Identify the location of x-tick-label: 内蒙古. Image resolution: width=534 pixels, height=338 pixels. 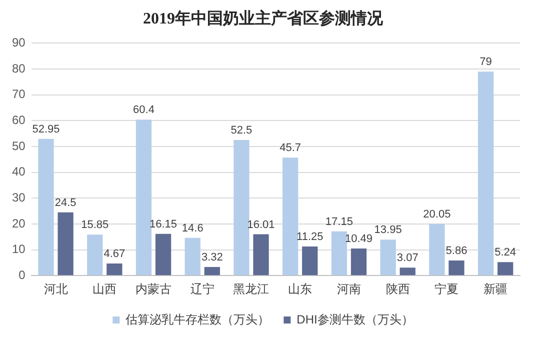
(154, 289).